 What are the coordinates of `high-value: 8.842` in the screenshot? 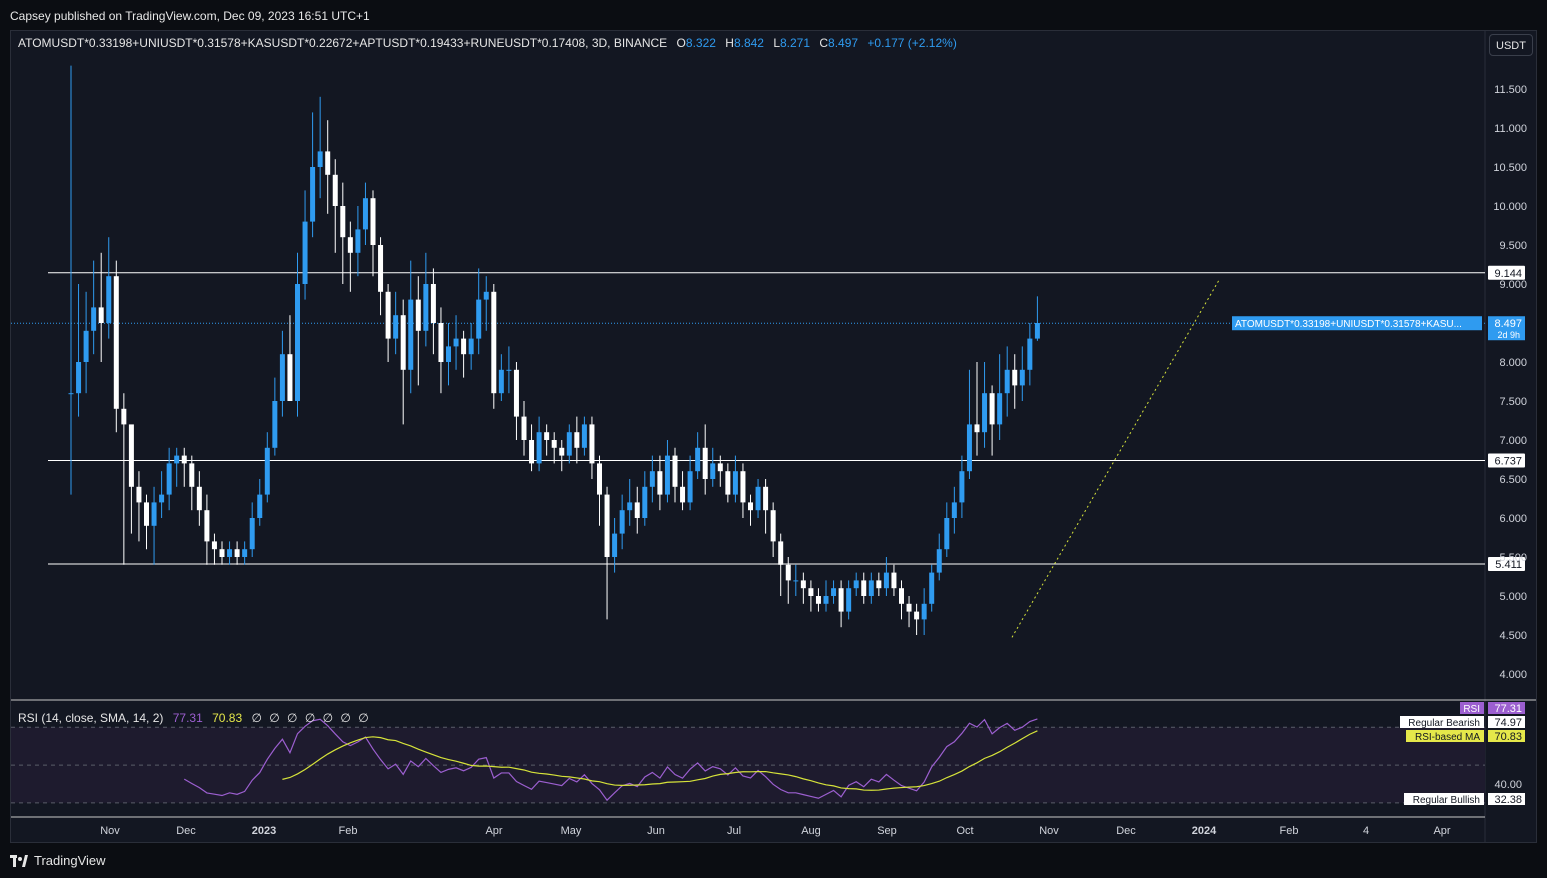 It's located at (748, 43).